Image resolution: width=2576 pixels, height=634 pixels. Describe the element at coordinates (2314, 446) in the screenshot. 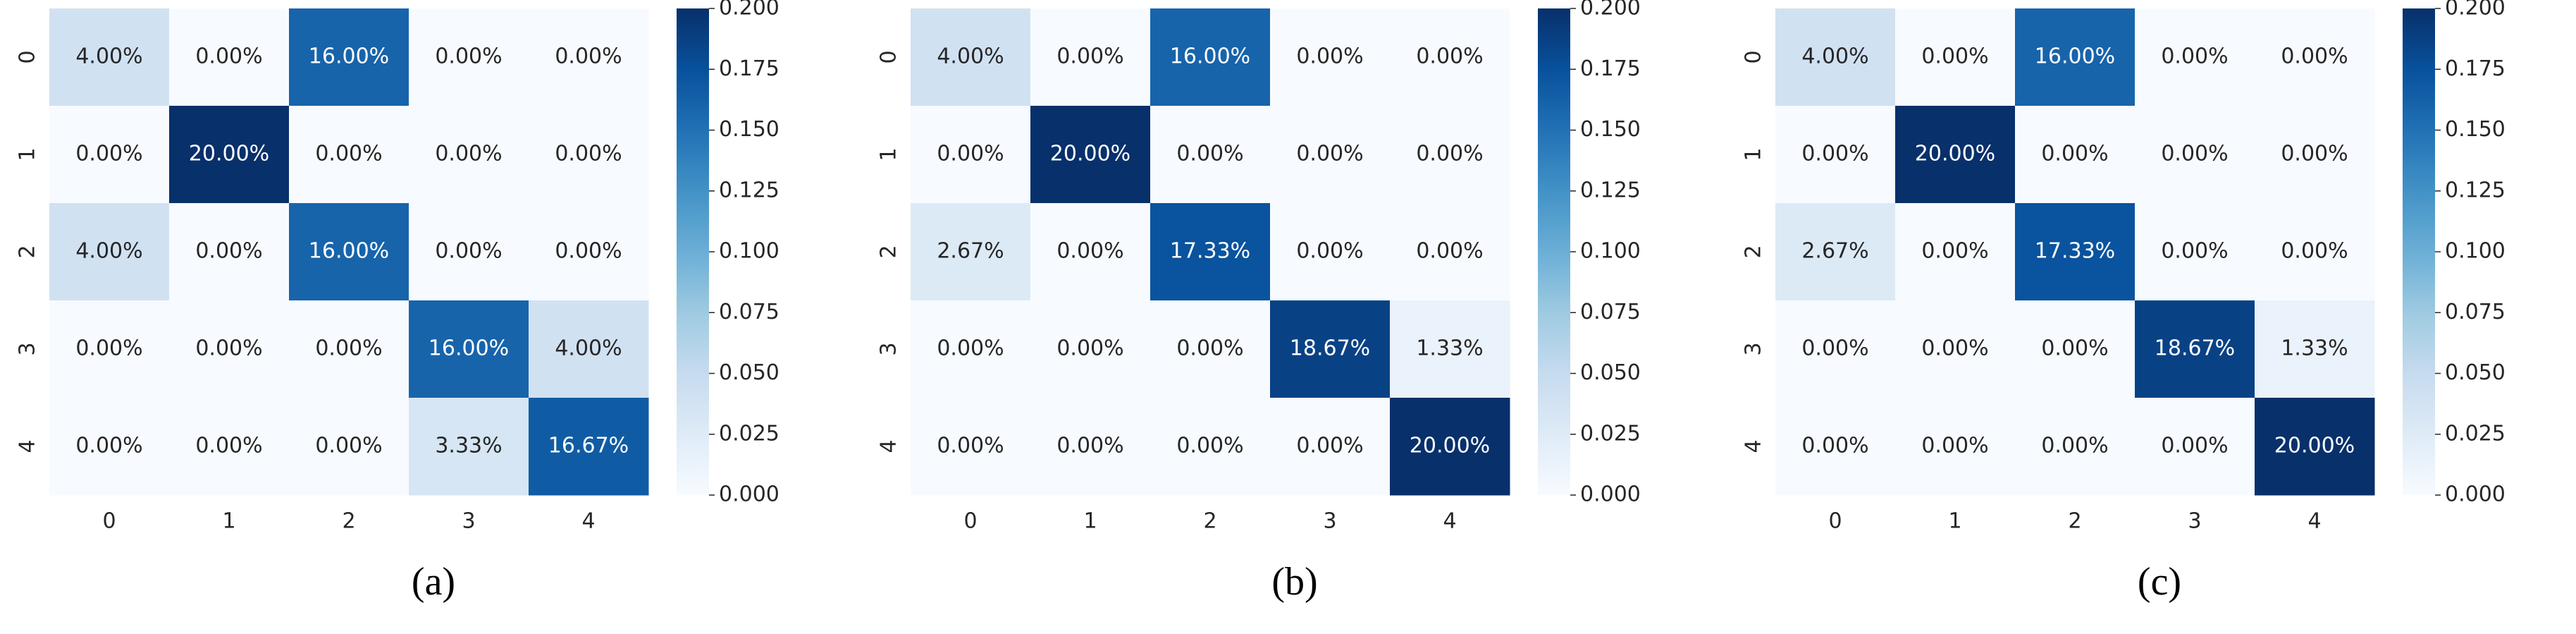

I see `cell-label: 20.00%` at that location.